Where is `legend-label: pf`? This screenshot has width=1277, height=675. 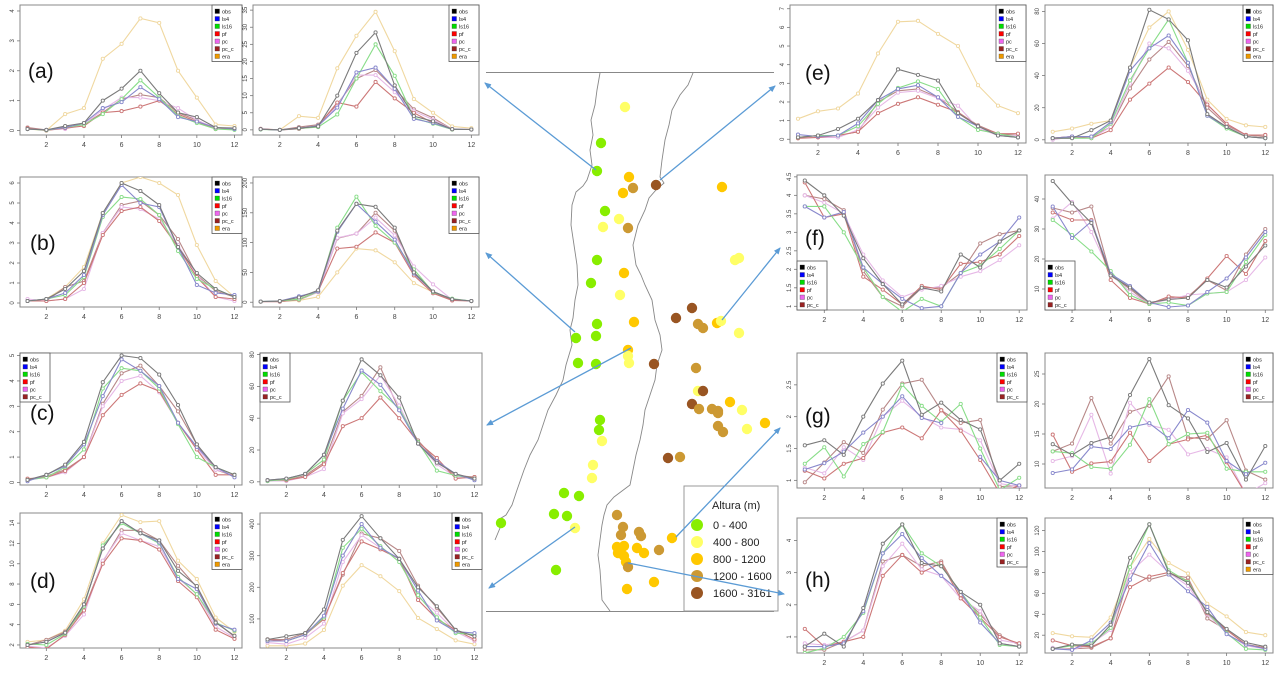
legend-label: pf is located at coordinates (464, 543).